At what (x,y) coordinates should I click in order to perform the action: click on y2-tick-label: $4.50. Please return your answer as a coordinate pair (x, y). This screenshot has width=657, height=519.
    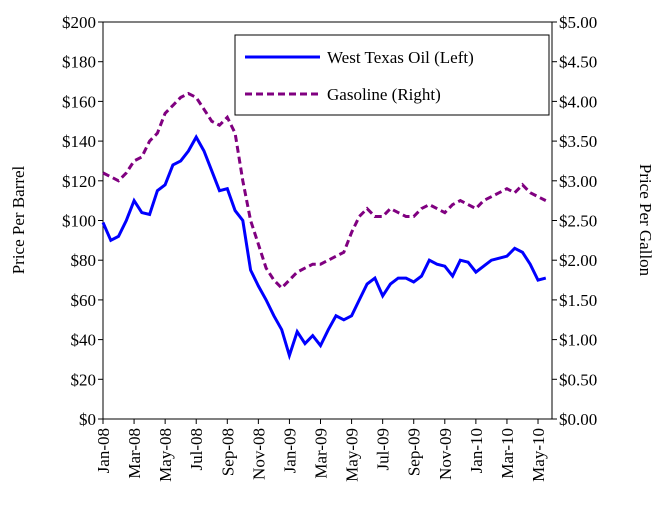
    Looking at the image, I should click on (578, 62).